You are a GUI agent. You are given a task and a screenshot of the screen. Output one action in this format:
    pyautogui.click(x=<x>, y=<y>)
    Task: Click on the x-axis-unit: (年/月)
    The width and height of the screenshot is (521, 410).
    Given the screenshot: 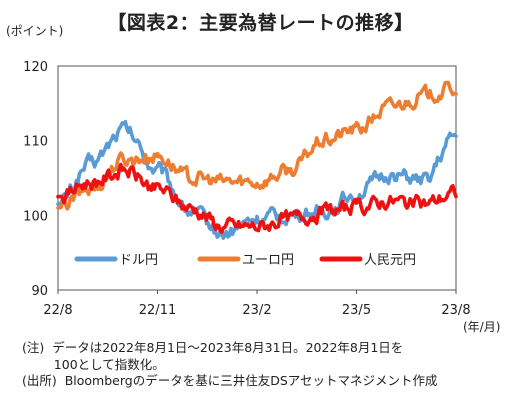 What is the action you would take?
    pyautogui.click(x=482, y=327)
    